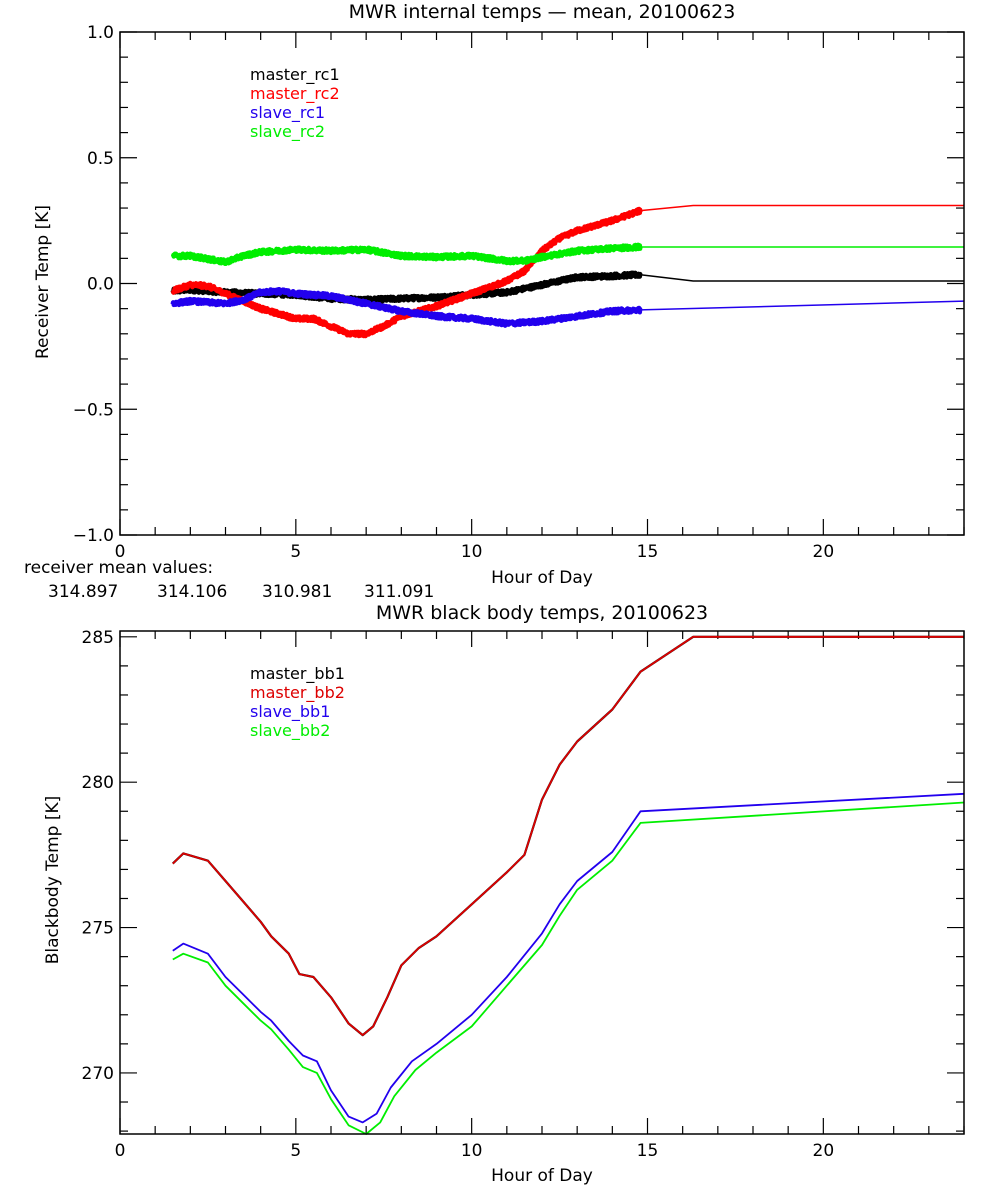 The height and width of the screenshot is (1200, 1000). I want to click on legend-entry-slave_bb2: slave_bb2, so click(290, 731).